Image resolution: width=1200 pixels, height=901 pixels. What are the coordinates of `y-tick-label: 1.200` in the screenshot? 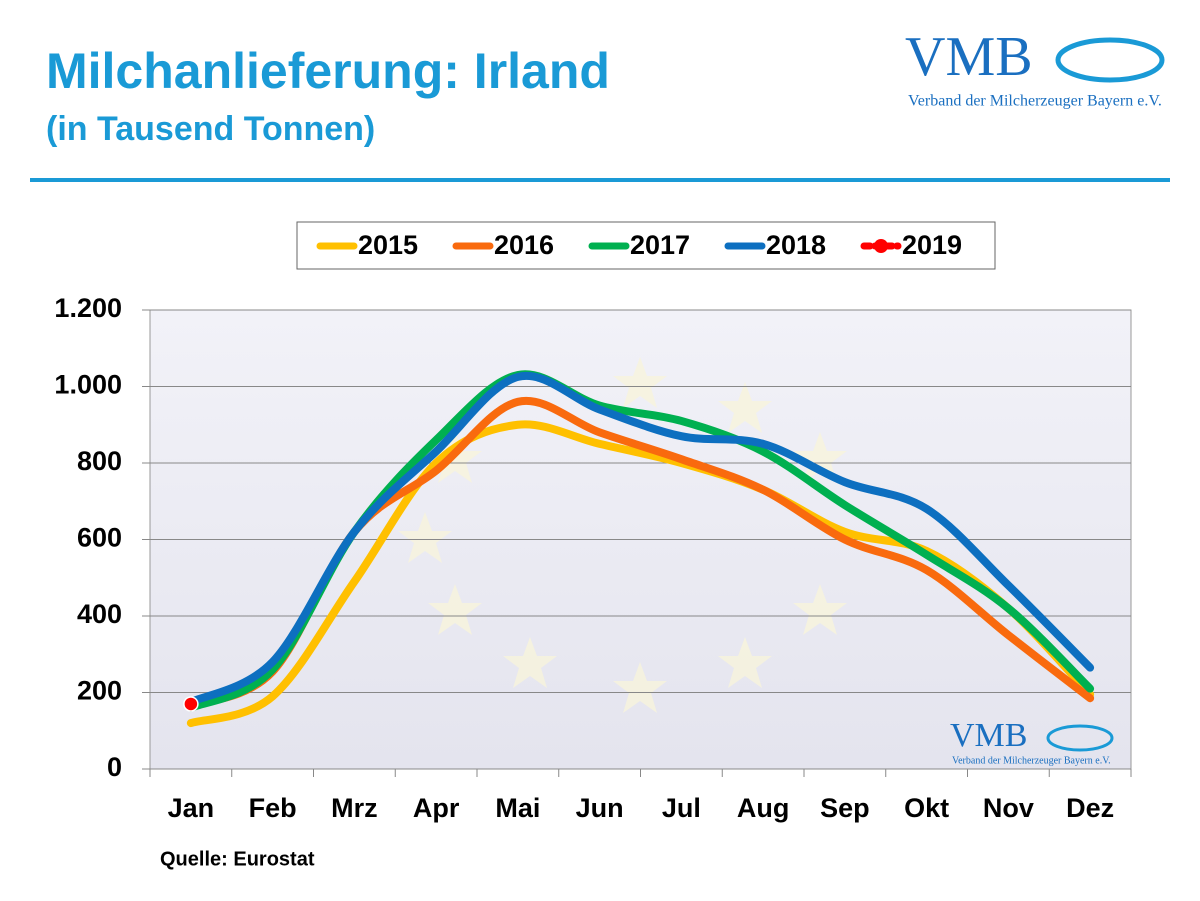 It's located at (88, 308).